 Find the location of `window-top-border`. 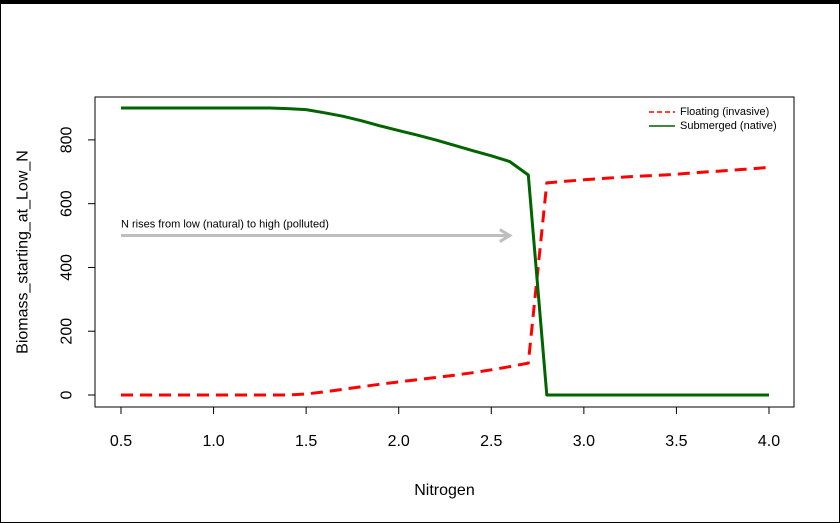

window-top-border is located at coordinates (420, 2).